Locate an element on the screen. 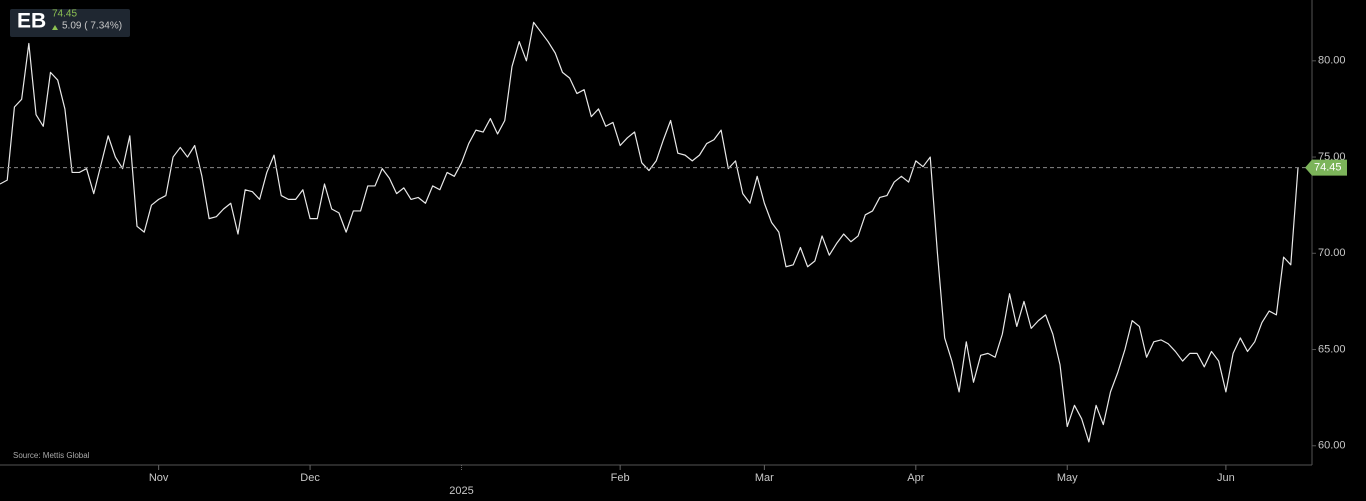 This screenshot has width=1366, height=501. y-tick-label: 60.00 is located at coordinates (1332, 446).